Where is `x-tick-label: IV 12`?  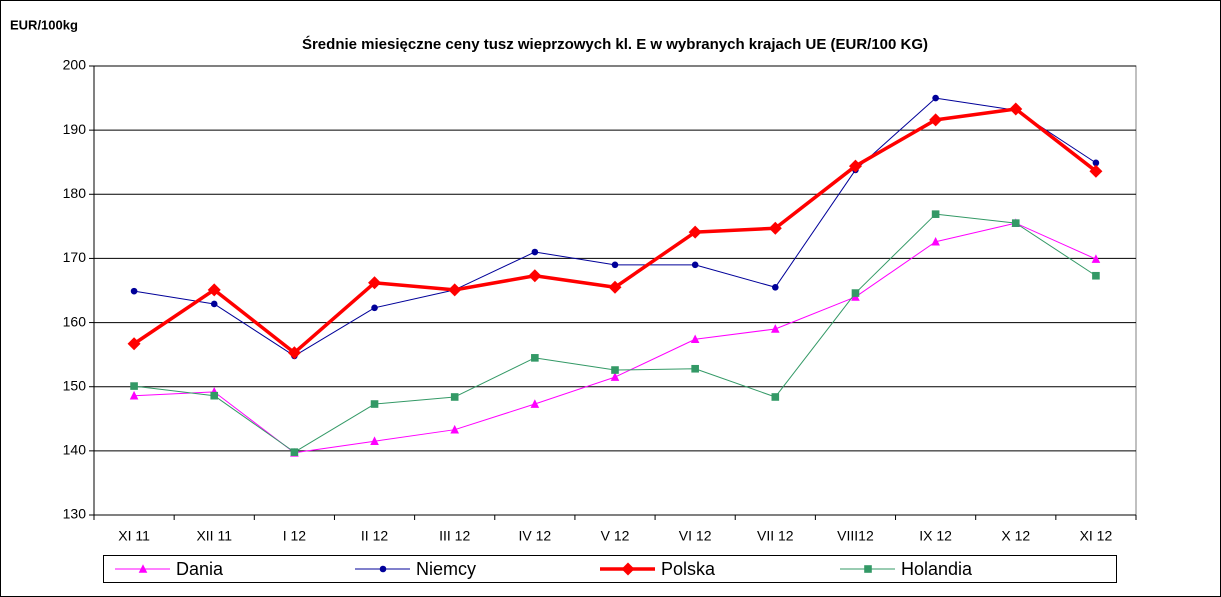 x-tick-label: IV 12 is located at coordinates (534, 536).